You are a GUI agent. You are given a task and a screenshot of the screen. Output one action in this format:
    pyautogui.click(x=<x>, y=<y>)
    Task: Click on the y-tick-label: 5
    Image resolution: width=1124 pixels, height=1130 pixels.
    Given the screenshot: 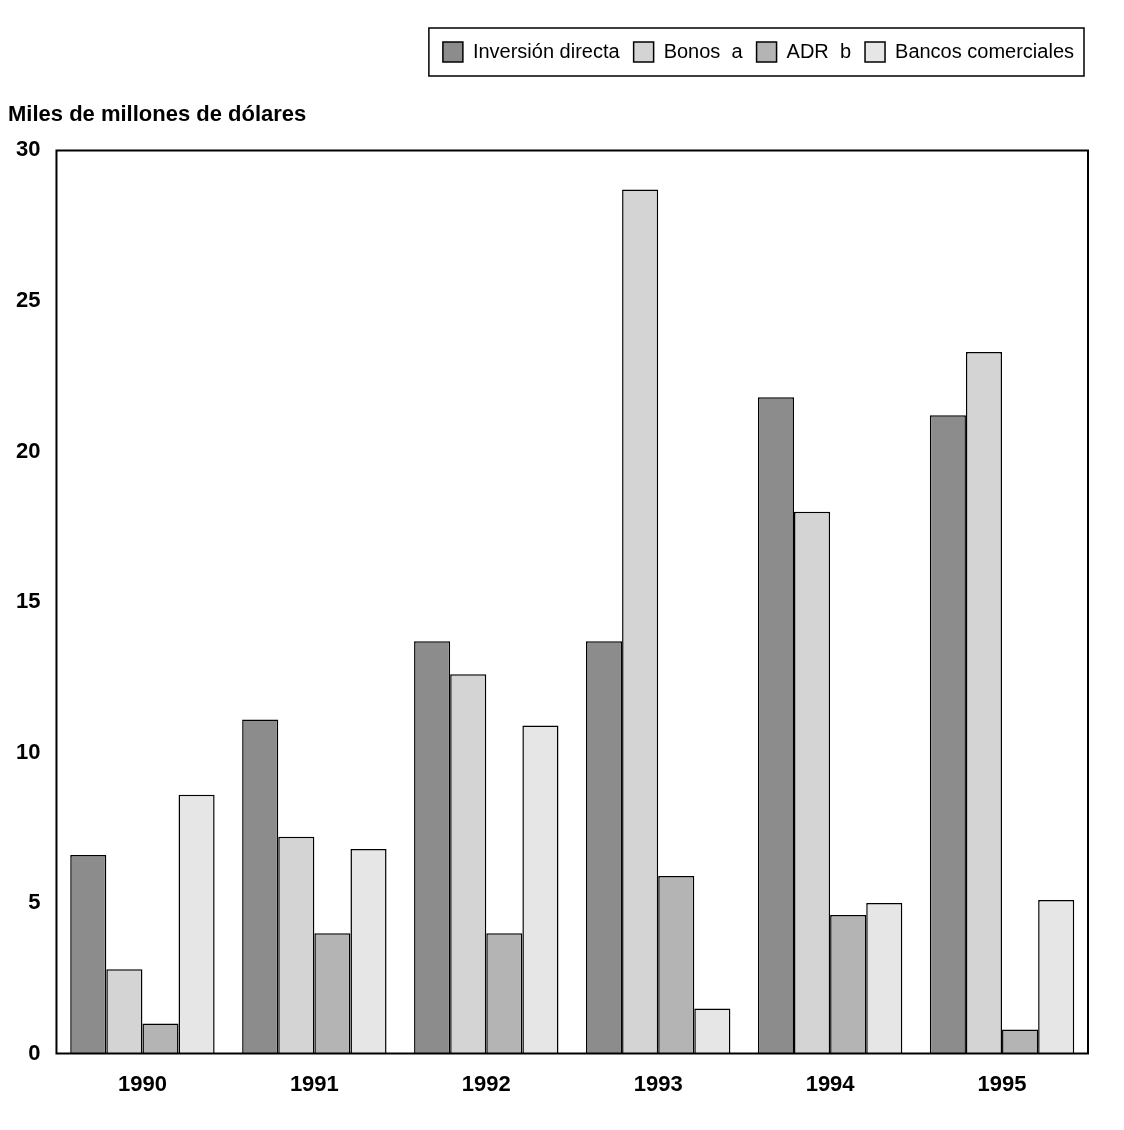 What is the action you would take?
    pyautogui.click(x=34, y=902)
    